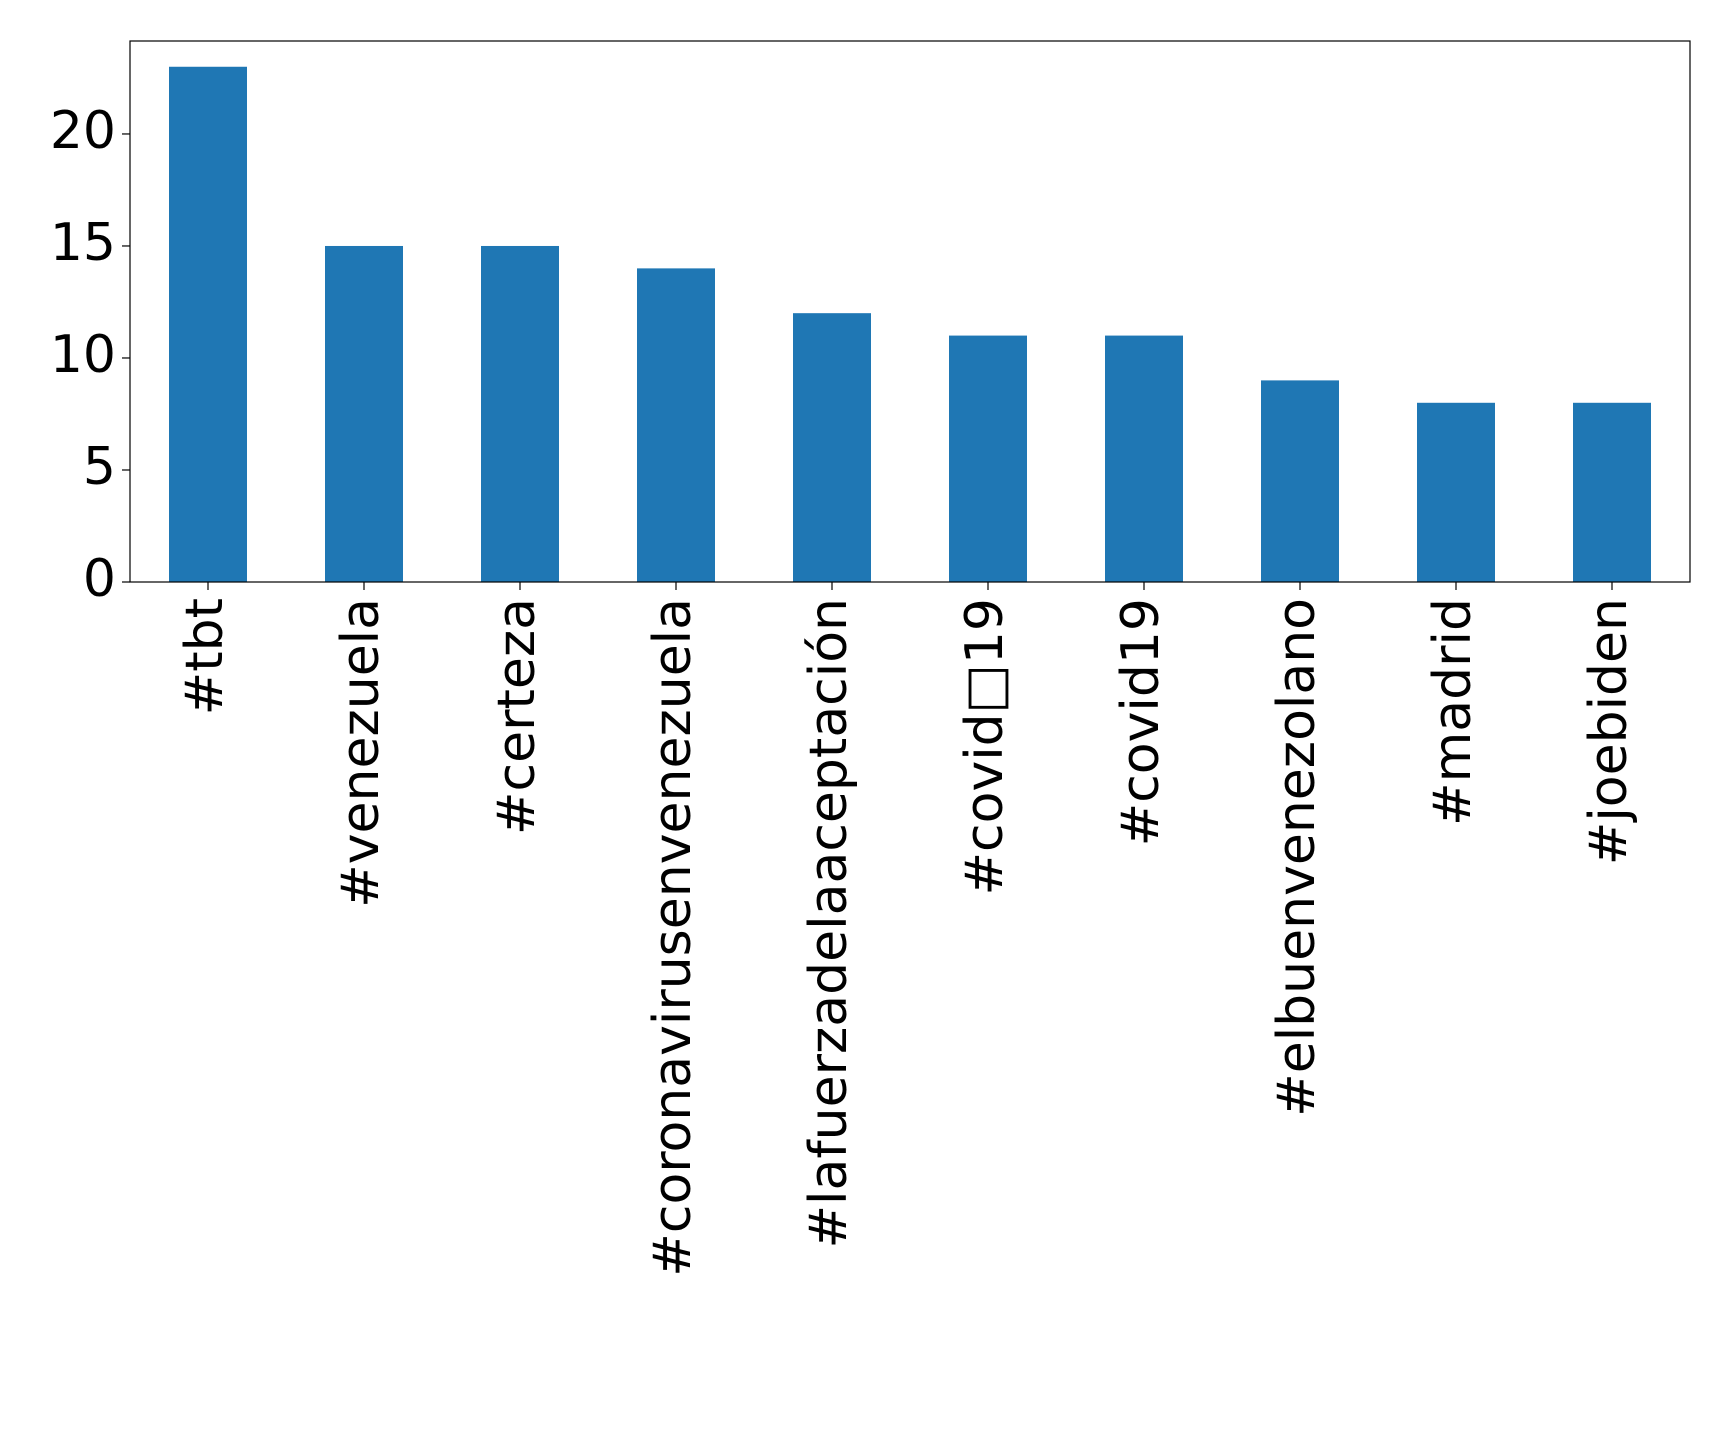 Image resolution: width=1719 pixels, height=1444 pixels. What do you see at coordinates (1453, 712) in the screenshot?
I see `x-tick-label-8: #madrid` at bounding box center [1453, 712].